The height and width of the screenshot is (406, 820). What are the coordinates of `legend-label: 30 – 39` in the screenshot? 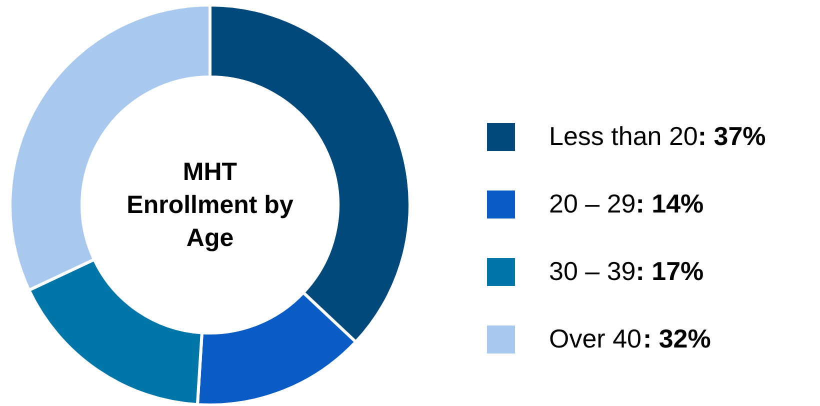 It's located at (592, 271).